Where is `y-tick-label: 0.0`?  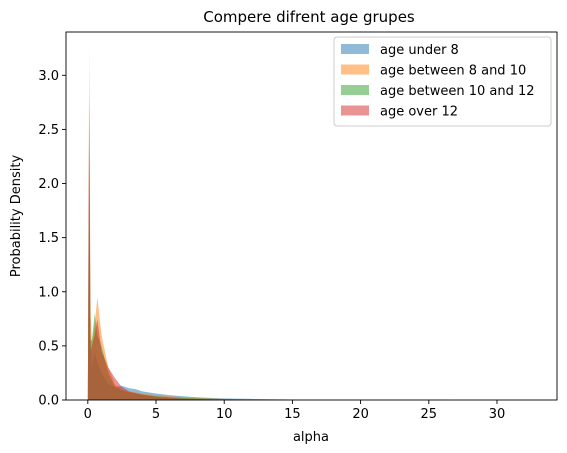
y-tick-label: 0.0 is located at coordinates (48, 401).